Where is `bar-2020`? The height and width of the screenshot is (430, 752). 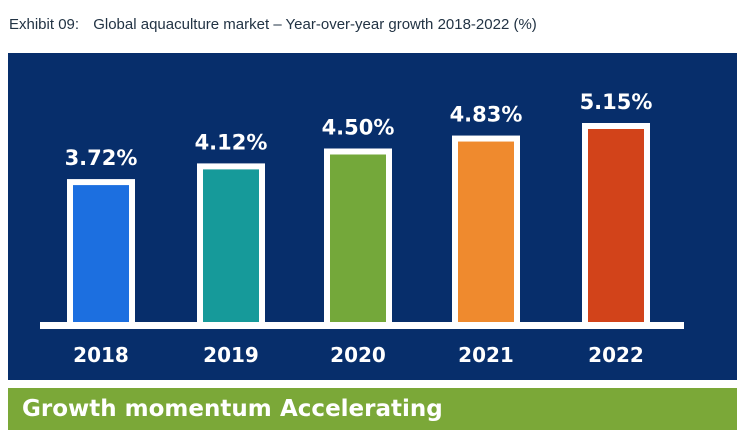
bar-2020 is located at coordinates (358, 239).